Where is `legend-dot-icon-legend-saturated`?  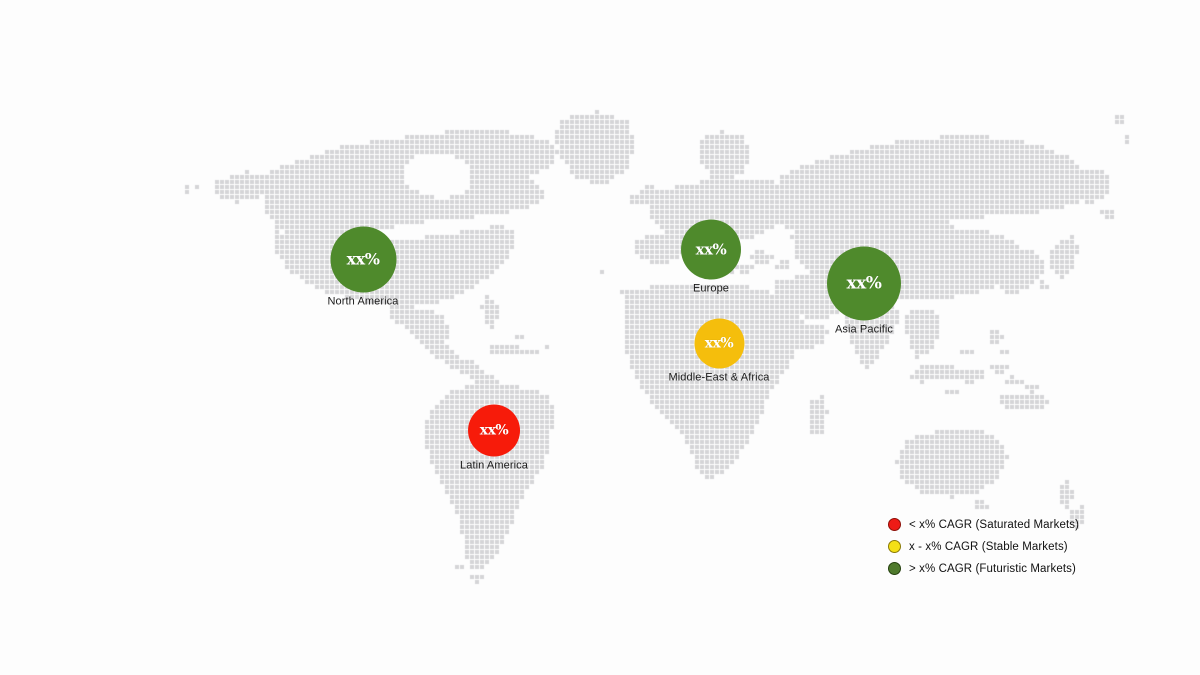
legend-dot-icon-legend-saturated is located at coordinates (894, 524).